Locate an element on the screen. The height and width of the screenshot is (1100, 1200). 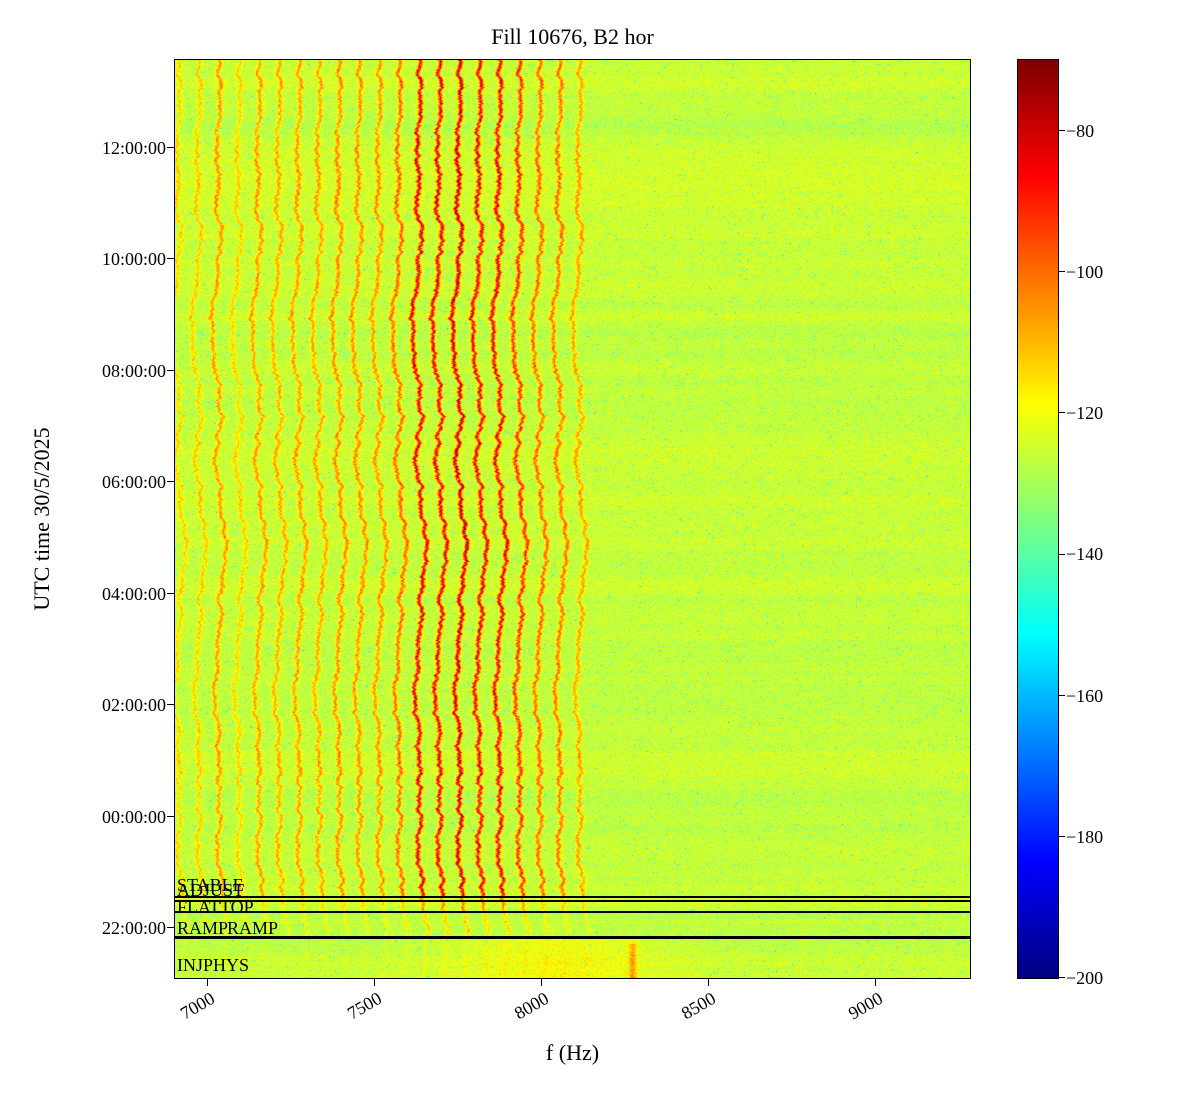
x-tick-label: 7000 is located at coordinates (197, 1006).